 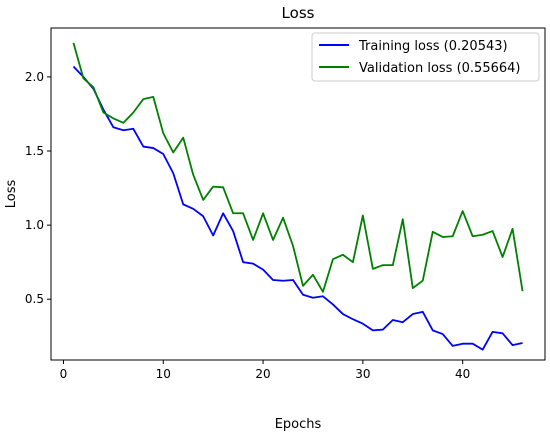 What do you see at coordinates (34, 151) in the screenshot?
I see `y-tick-label: 1.5` at bounding box center [34, 151].